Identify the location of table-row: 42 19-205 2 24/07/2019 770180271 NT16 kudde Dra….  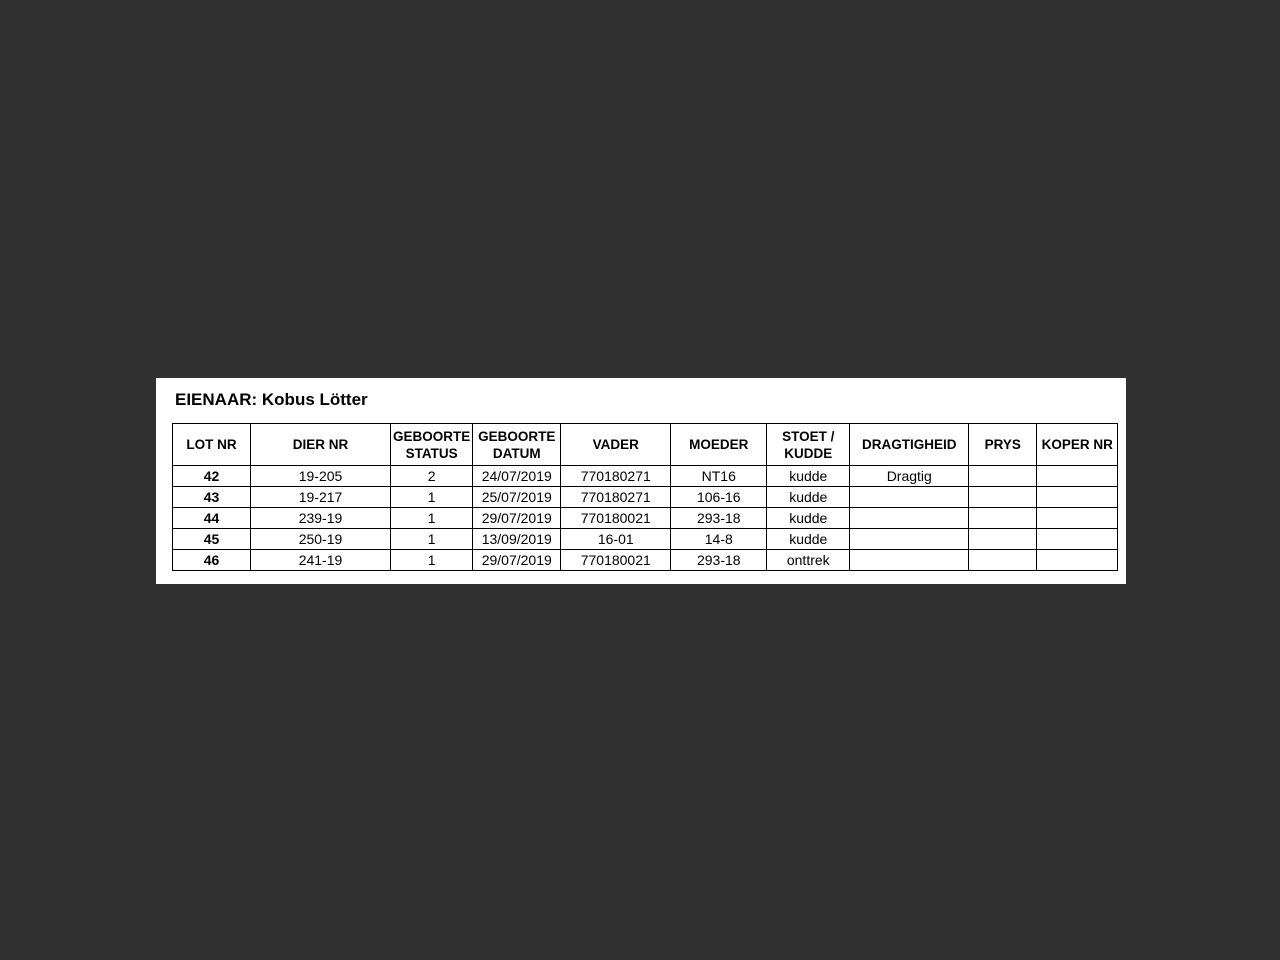
(645, 476).